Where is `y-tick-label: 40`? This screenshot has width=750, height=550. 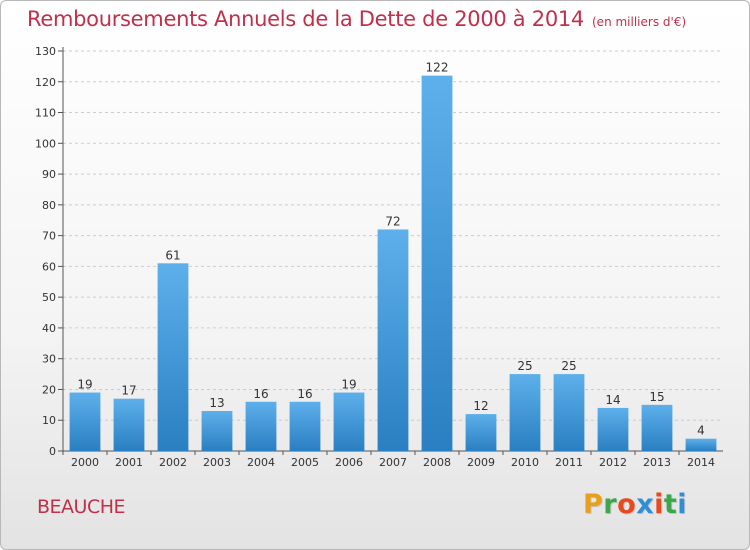 y-tick-label: 40 is located at coordinates (49, 328).